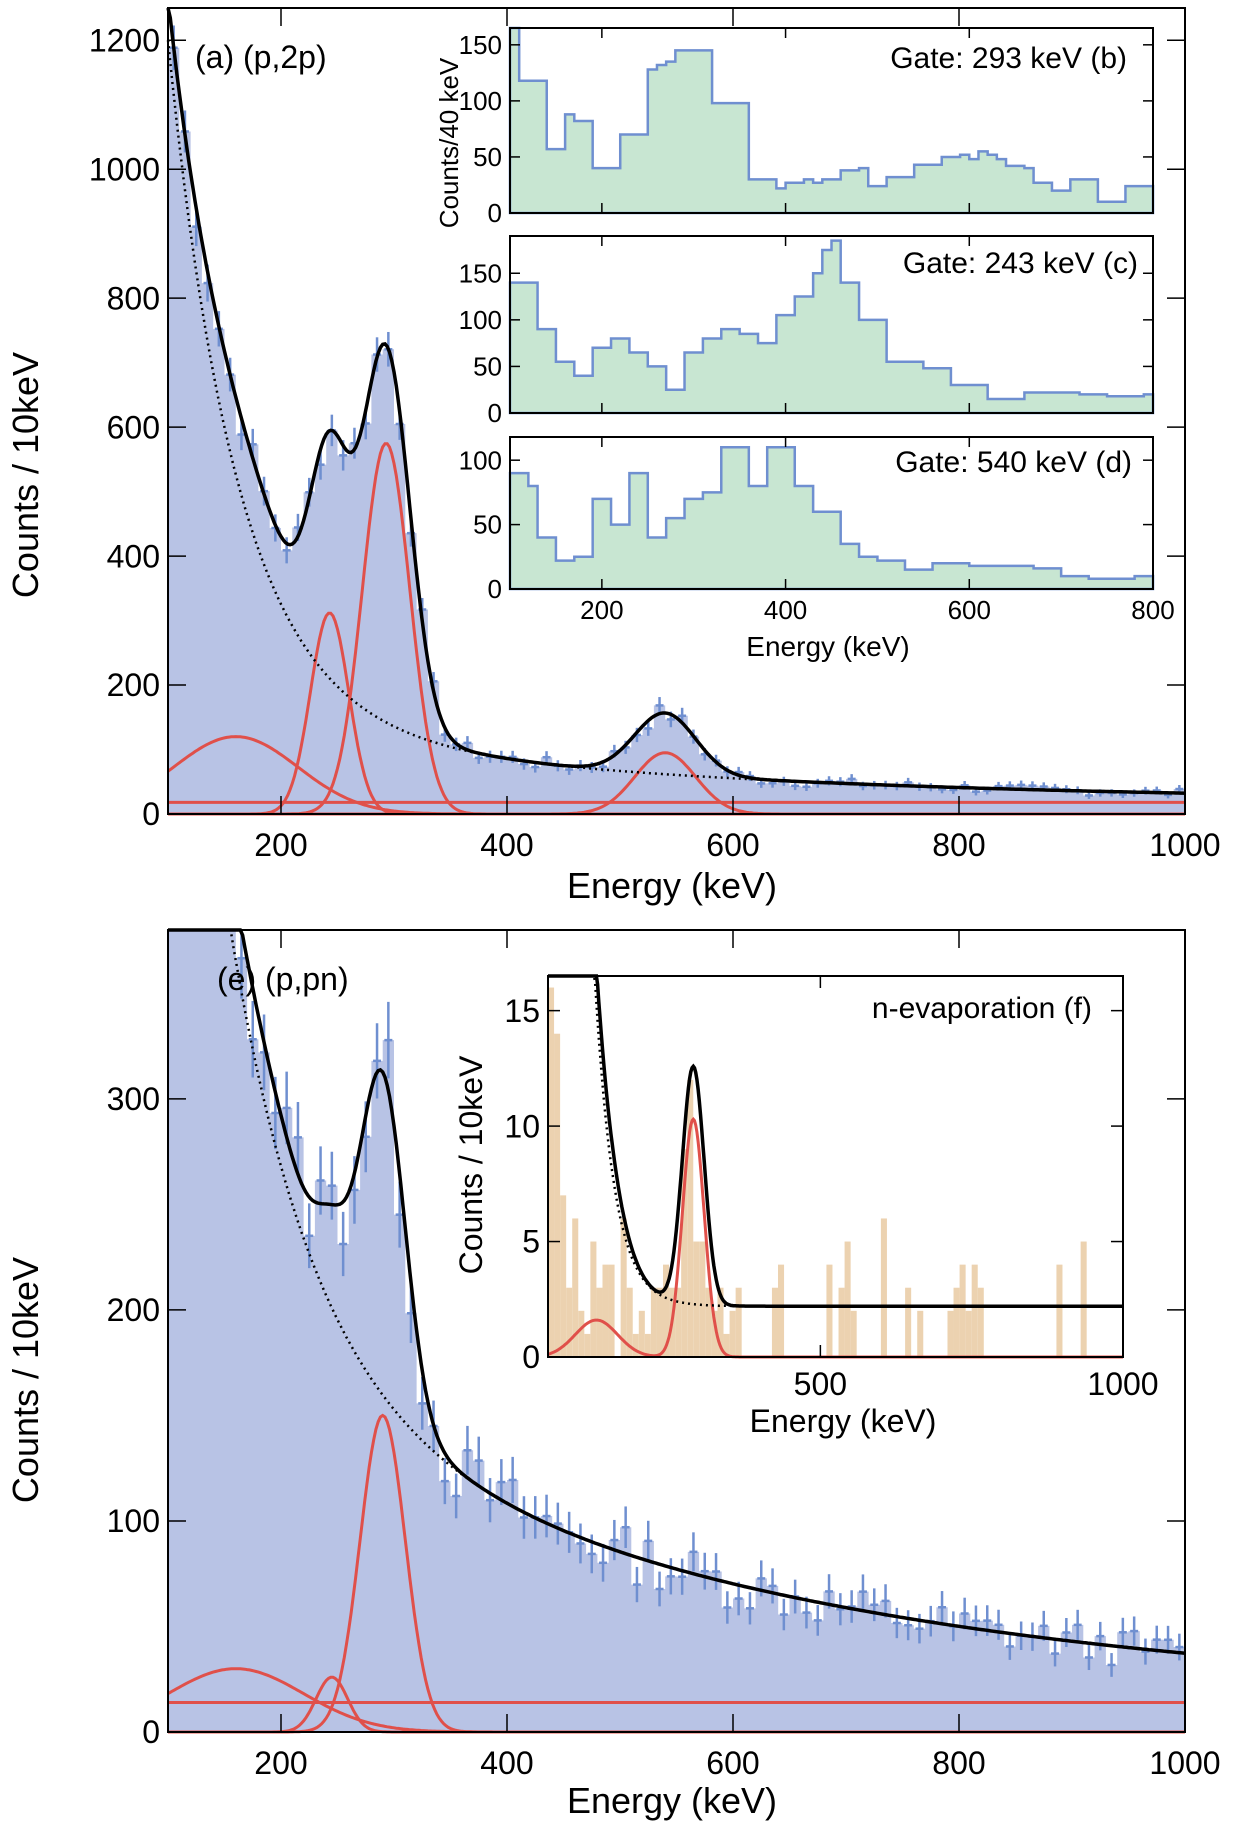 This screenshot has height=1826, width=1237. Describe the element at coordinates (124, 40) in the screenshot. I see `y-tick-label: 1200` at that location.